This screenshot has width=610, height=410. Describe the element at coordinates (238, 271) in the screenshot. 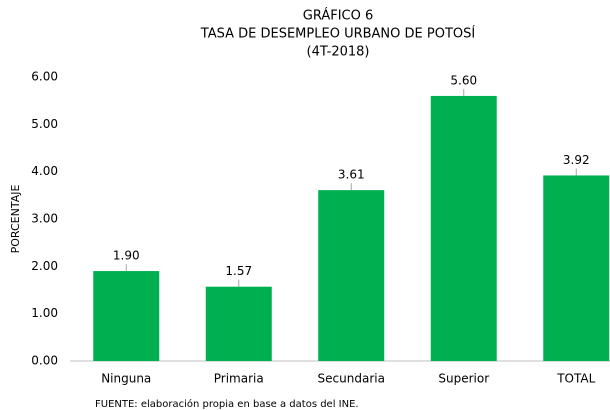

I see `value-label: 1.57` at that location.